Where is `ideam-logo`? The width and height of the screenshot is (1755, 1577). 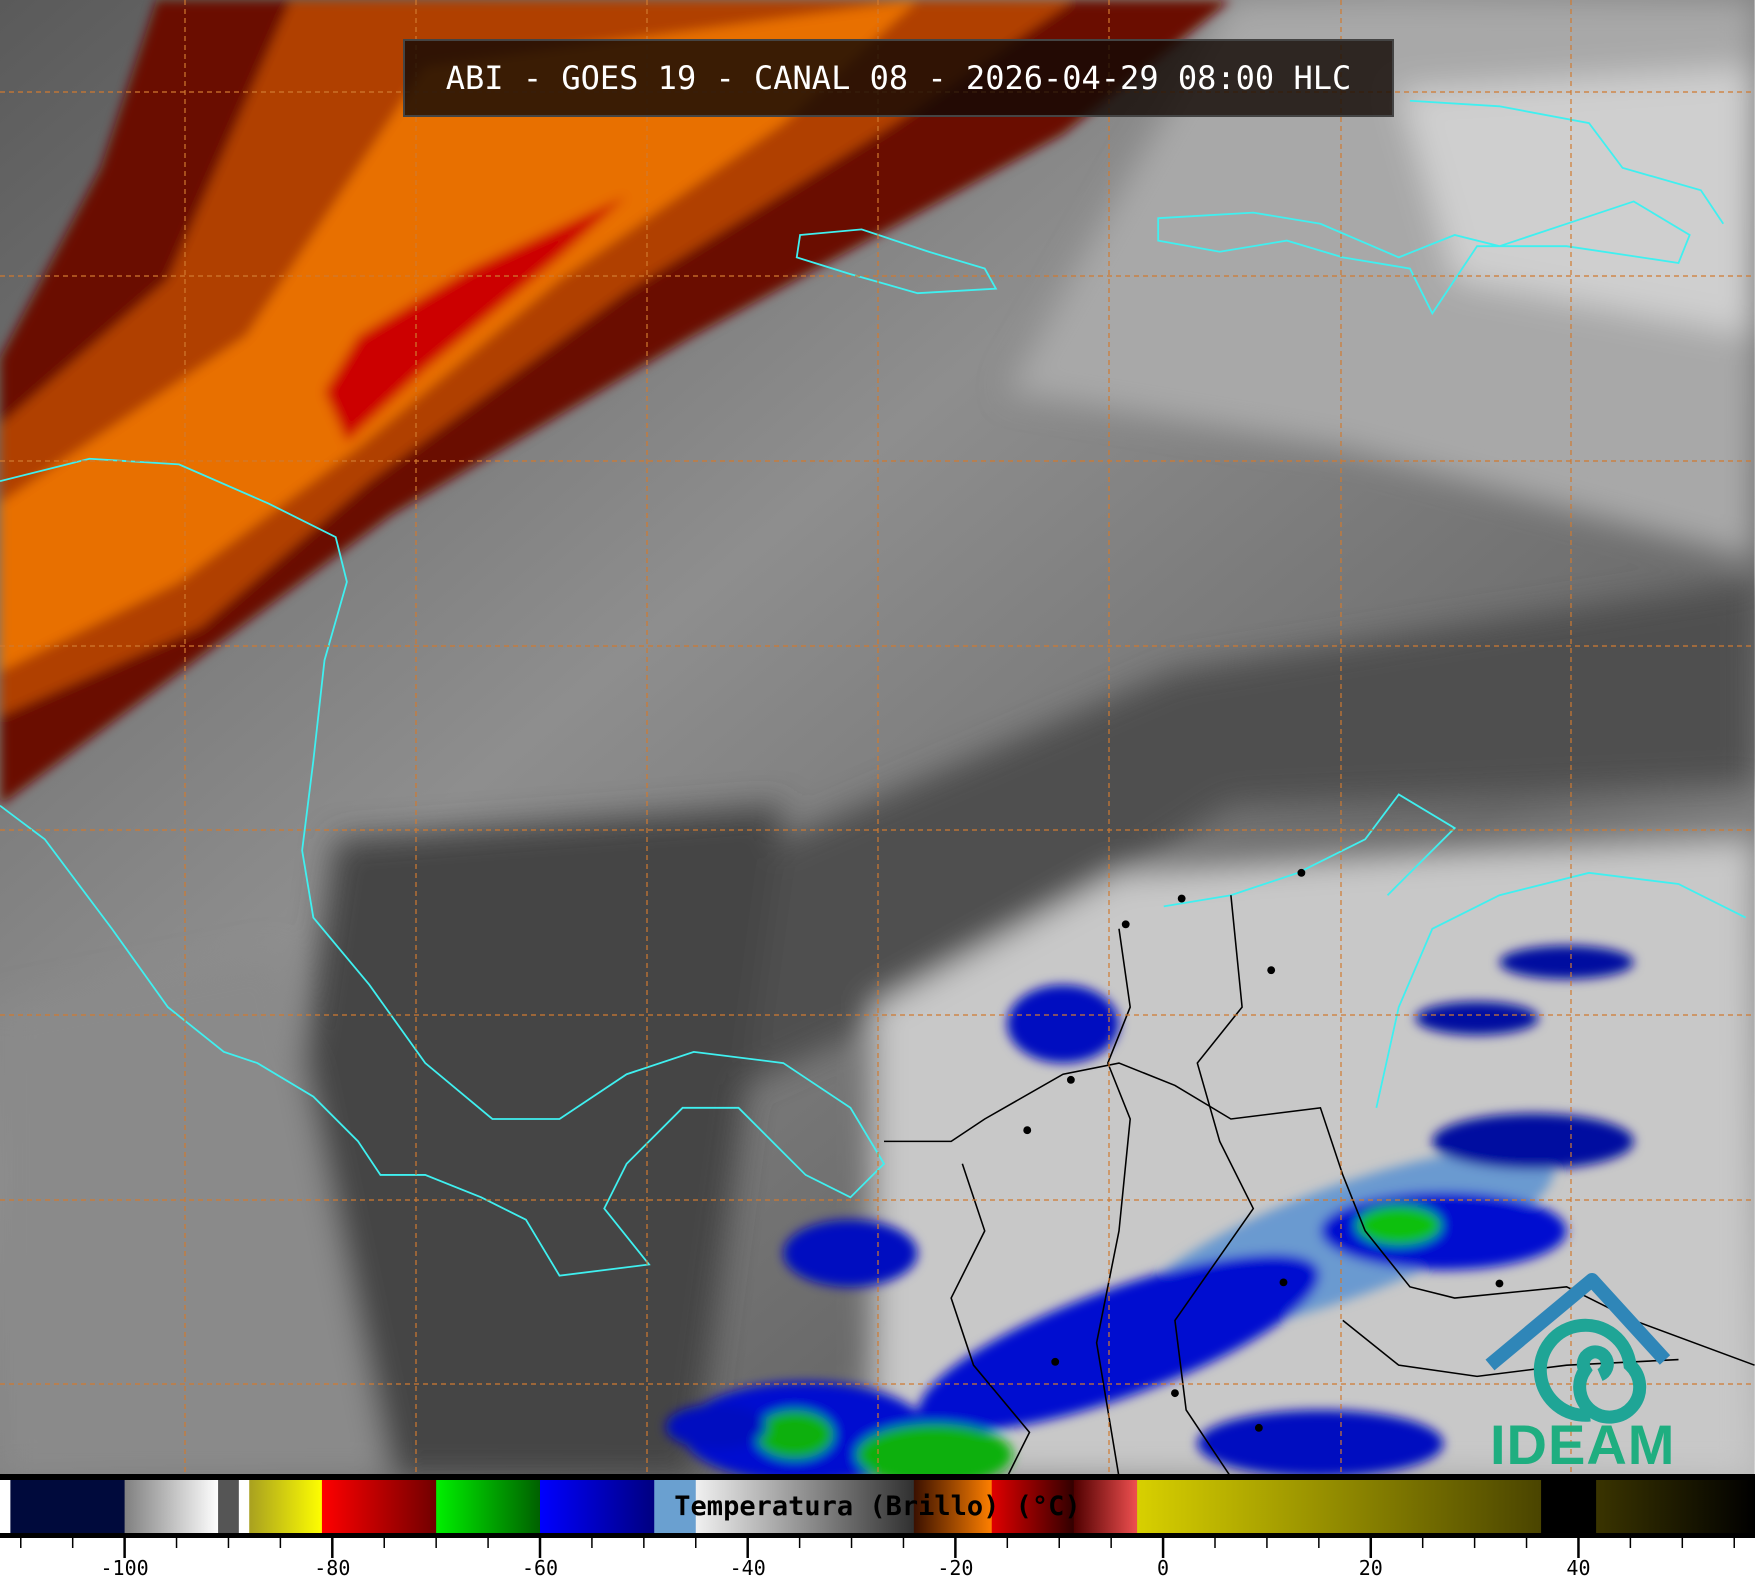 ideam-logo is located at coordinates (1578, 1348).